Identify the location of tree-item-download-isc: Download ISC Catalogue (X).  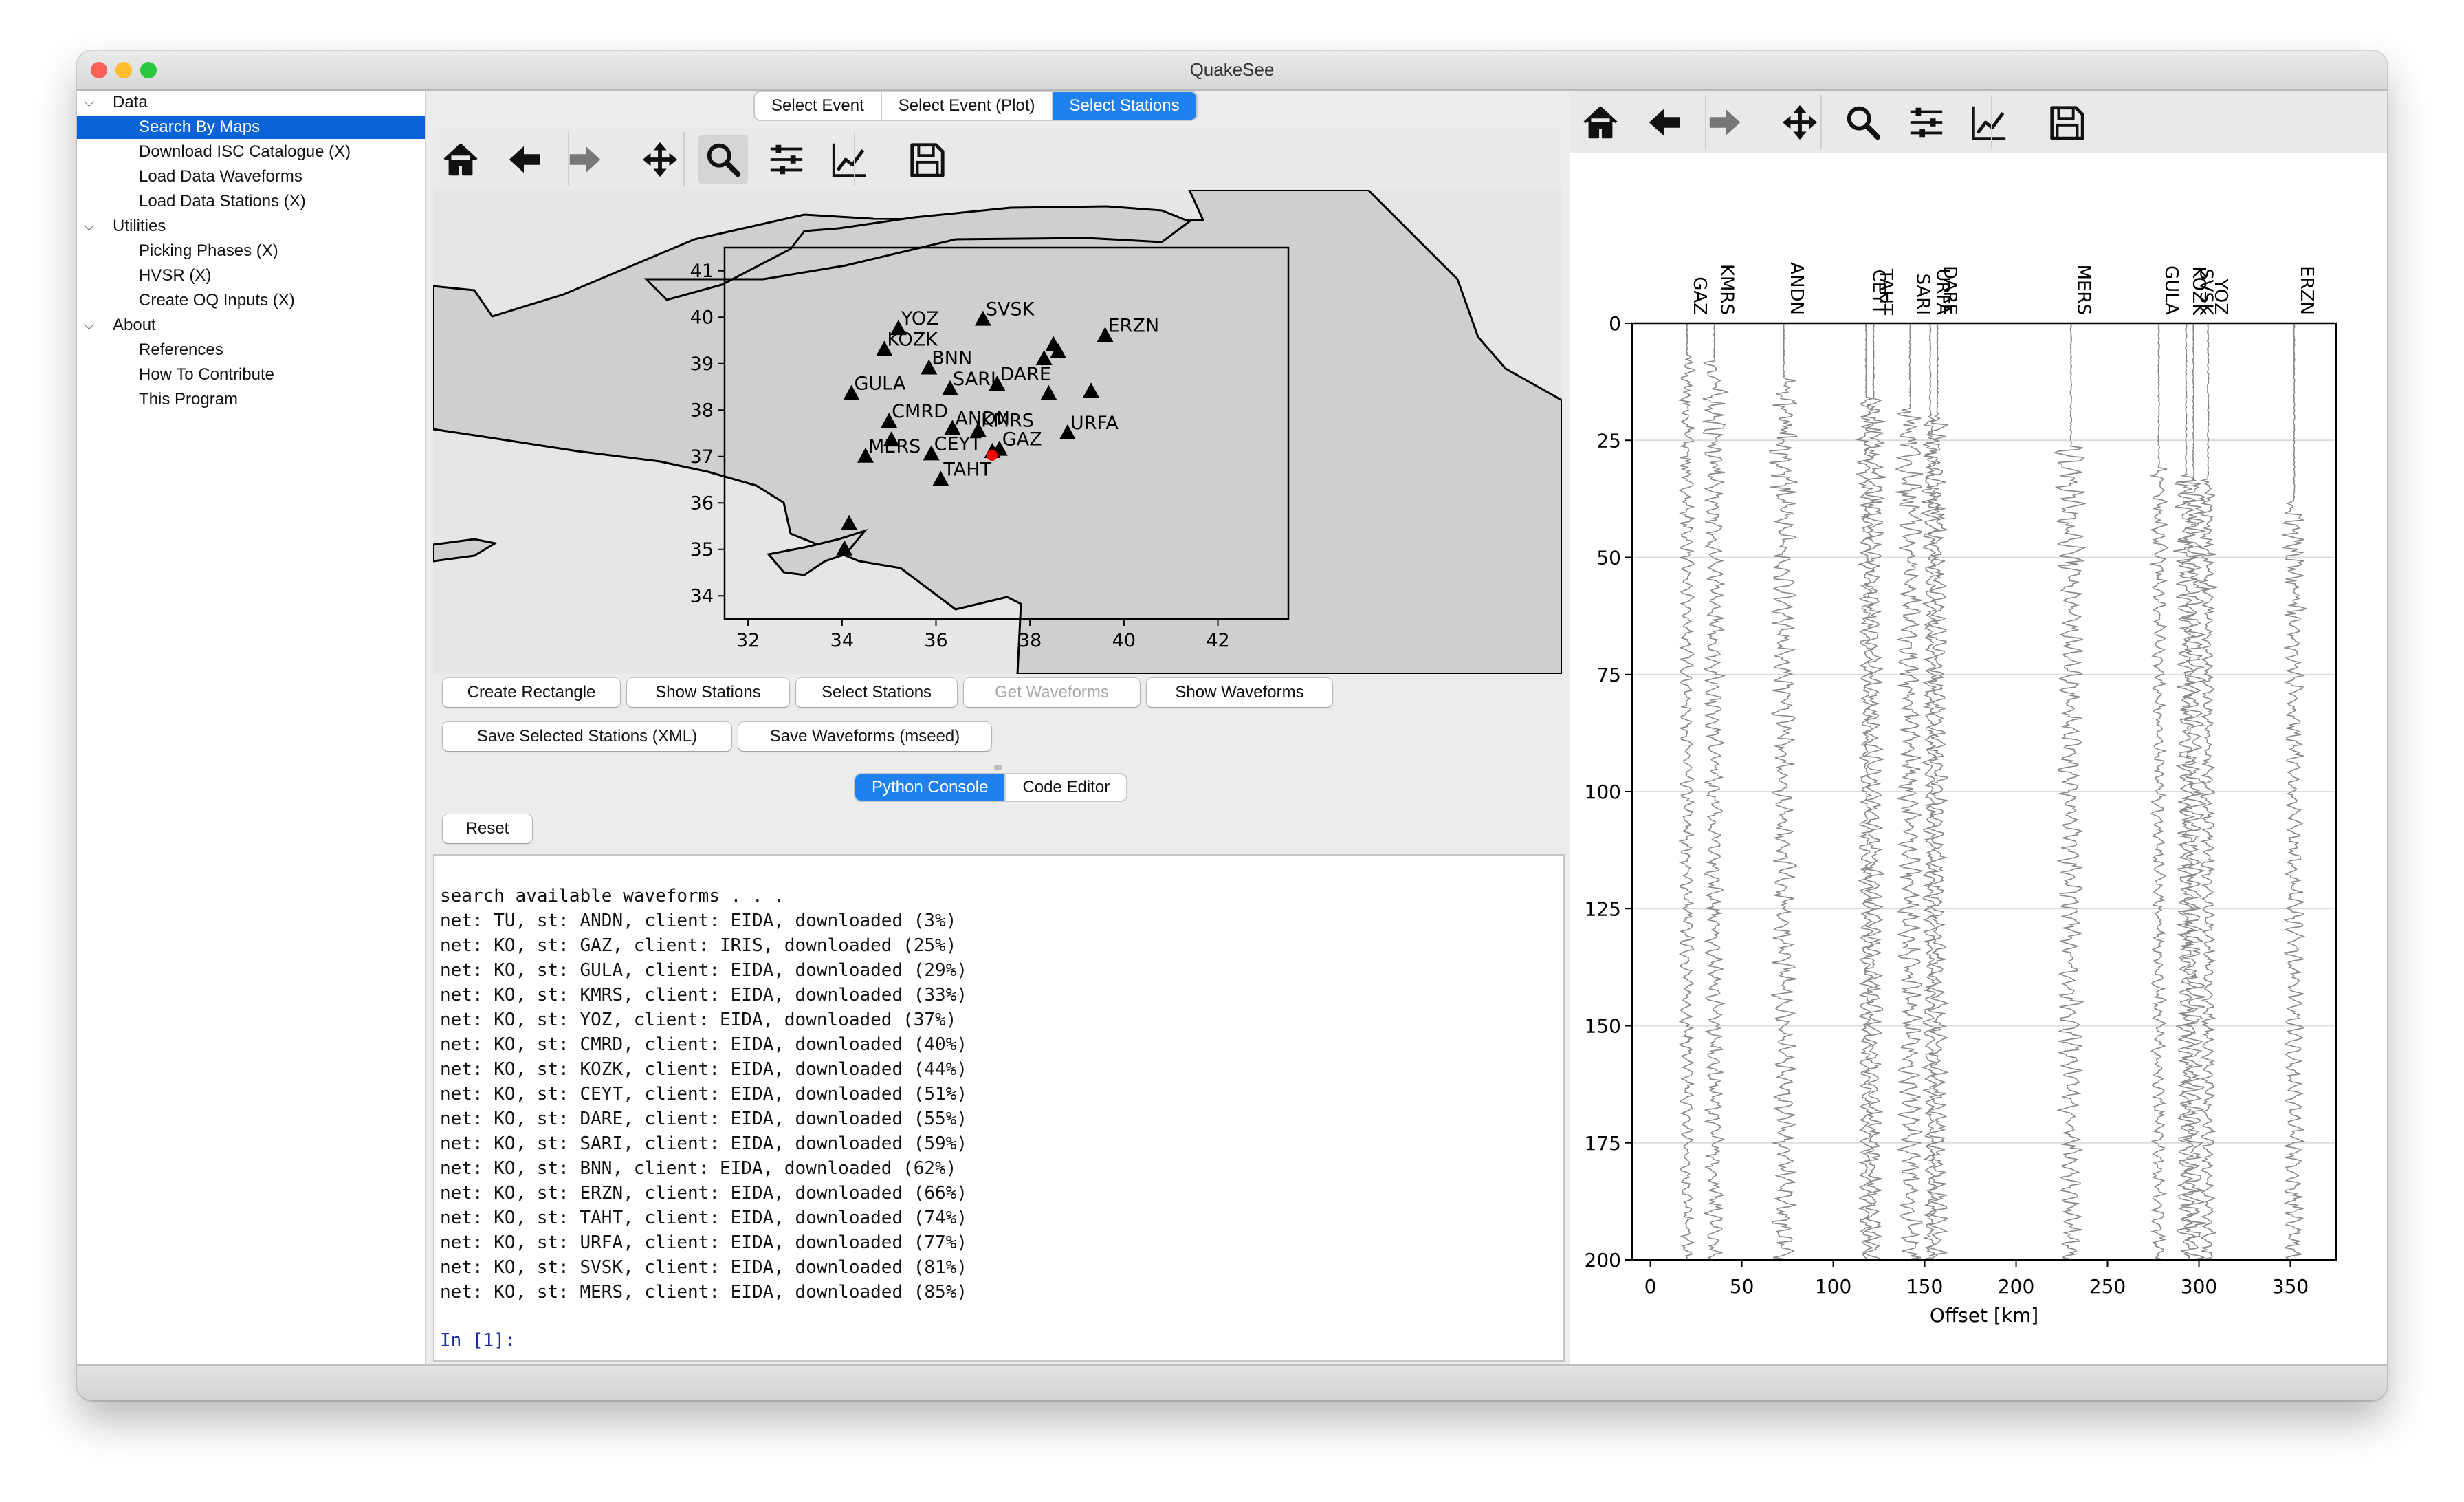
(245, 151).